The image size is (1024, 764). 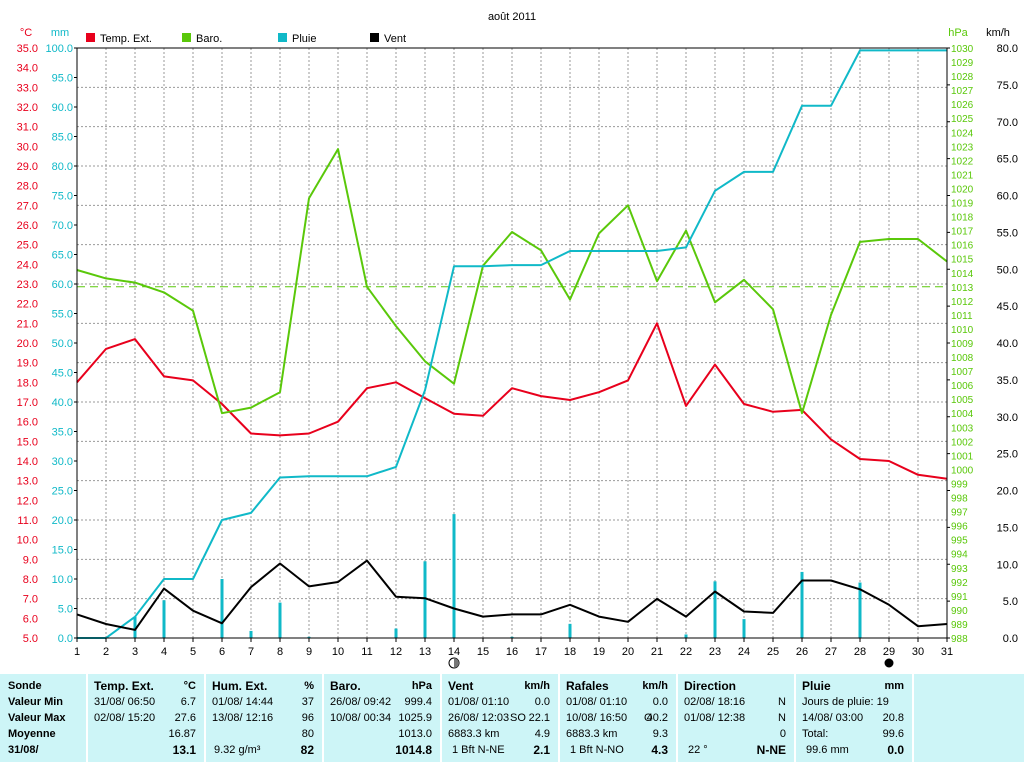 I want to click on tick-label-day: 26, so click(x=802, y=652).